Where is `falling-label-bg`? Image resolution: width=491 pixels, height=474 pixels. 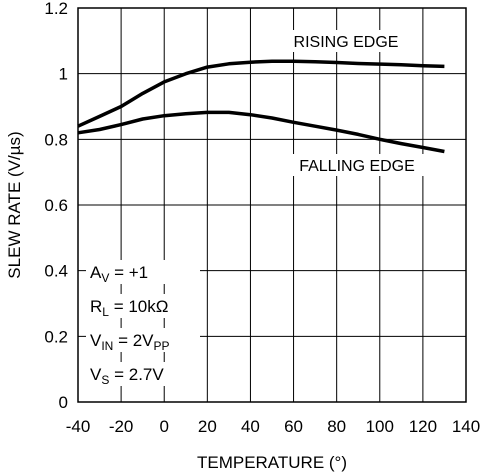 falling-label-bg is located at coordinates (357, 165).